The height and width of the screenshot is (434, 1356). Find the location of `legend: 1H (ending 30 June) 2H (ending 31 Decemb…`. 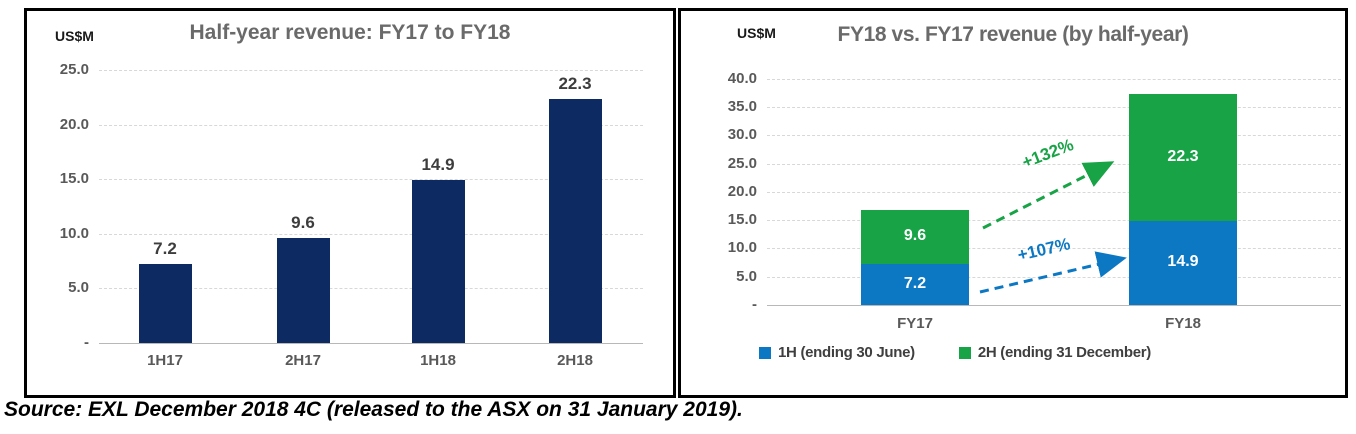

legend: 1H (ending 30 June) 2H (ending 31 Decemb… is located at coordinates (955, 352).